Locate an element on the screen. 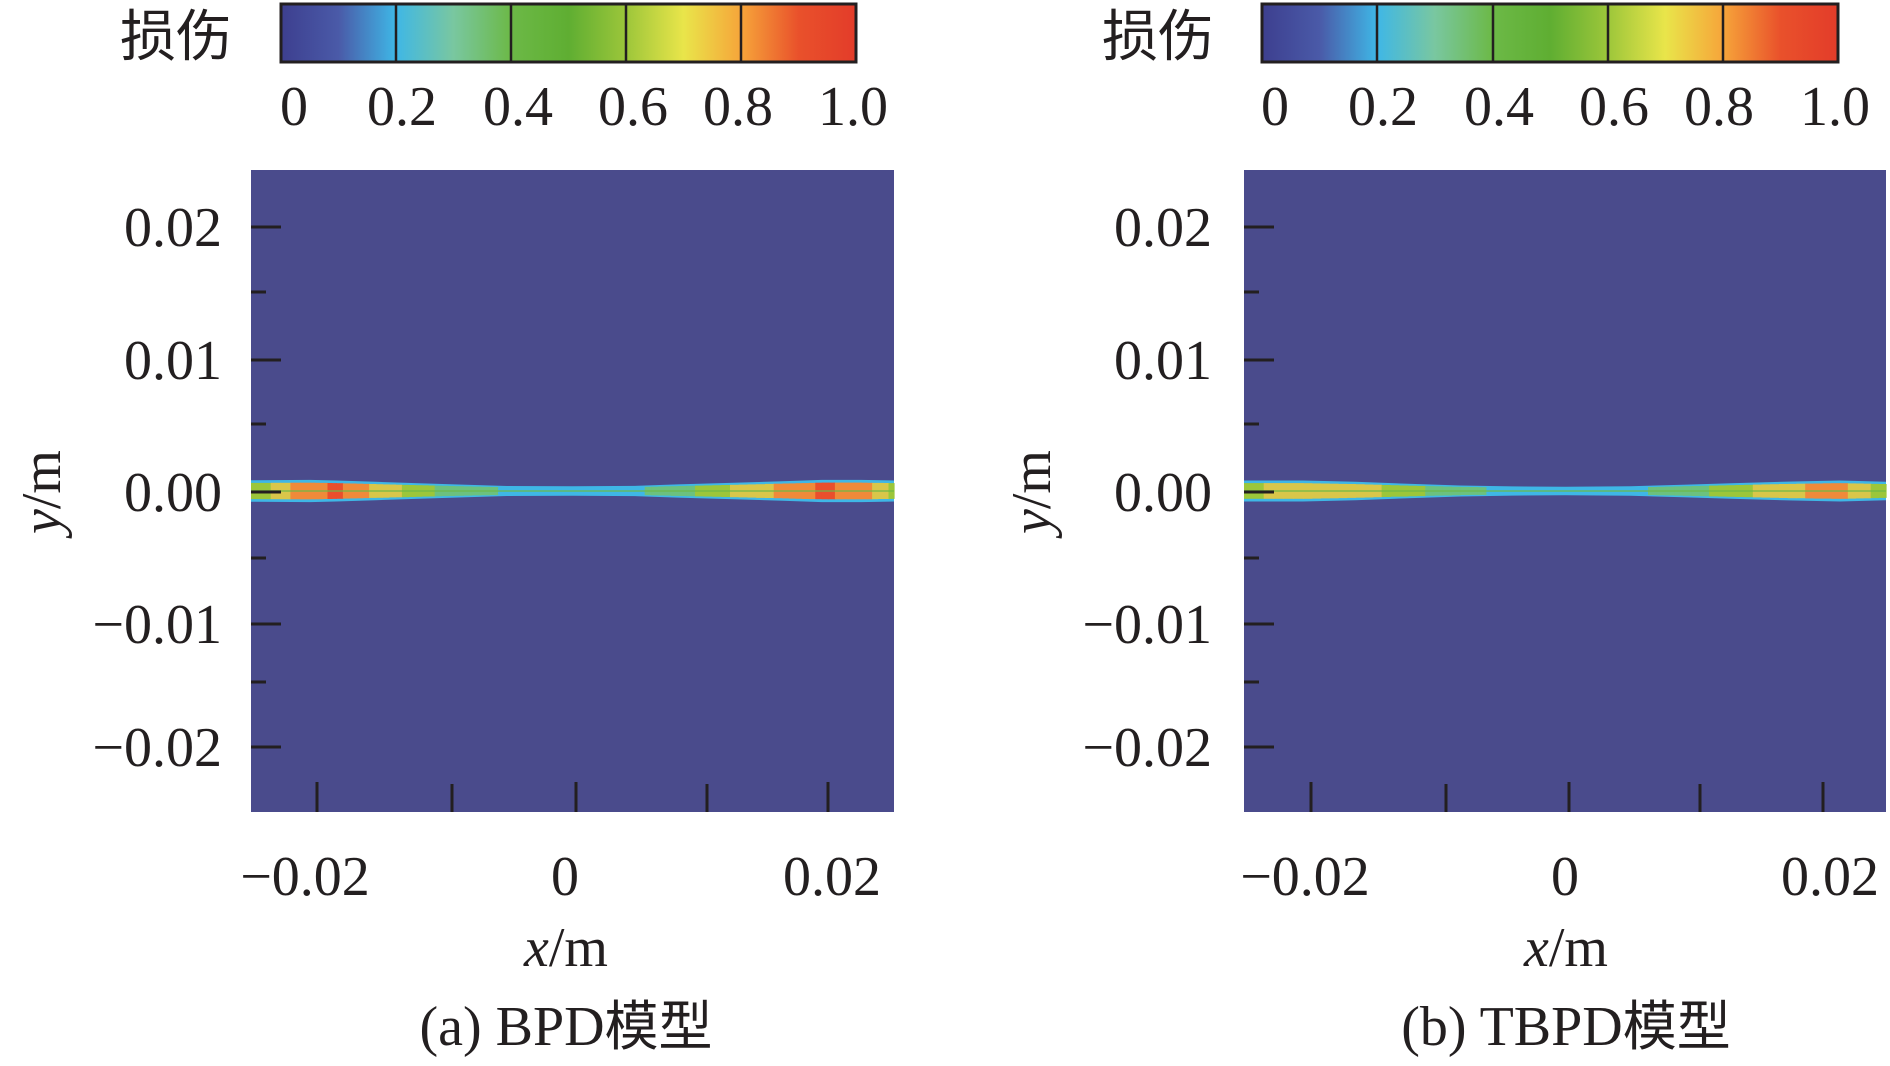 The height and width of the screenshot is (1066, 1890). colorbar-b: 损伤 0 0.2 0.4 0.6 0.8 1.0 is located at coordinates (1486, 70).